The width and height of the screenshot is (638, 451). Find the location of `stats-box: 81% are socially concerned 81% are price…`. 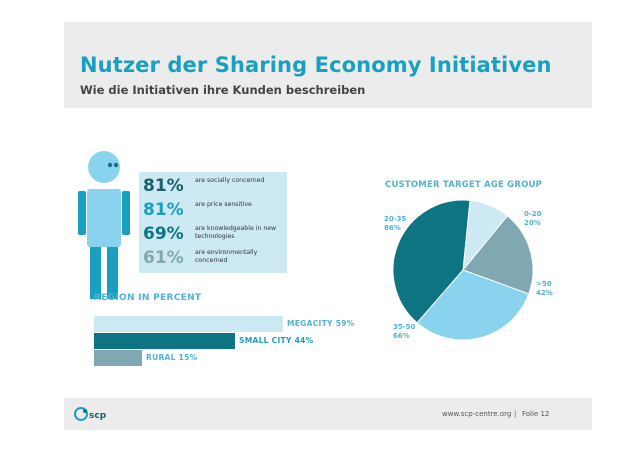

stats-box: 81% are socially concerned 81% are price… is located at coordinates (213, 222).